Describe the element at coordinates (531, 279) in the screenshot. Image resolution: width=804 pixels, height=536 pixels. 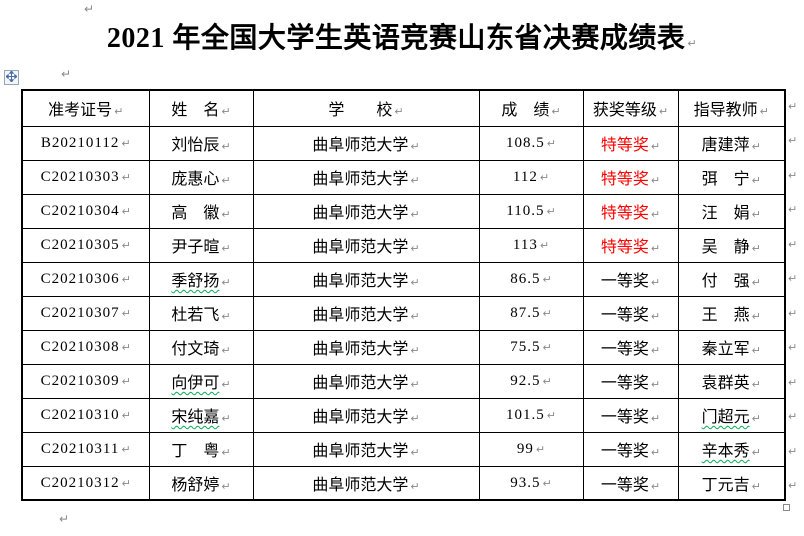
I see `cell-score: 86.5 ↵` at that location.